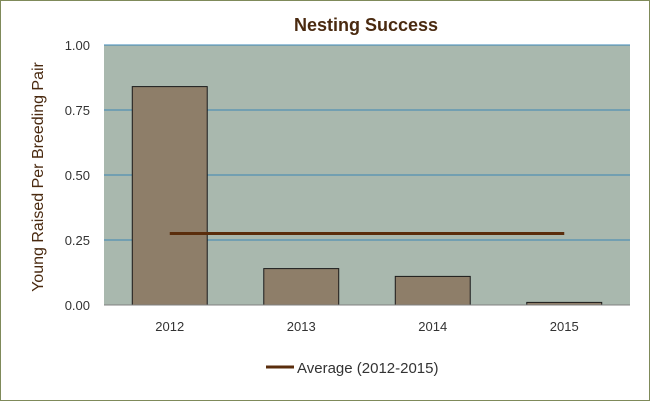  I want to click on x-tick-label: 2014, so click(432, 326).